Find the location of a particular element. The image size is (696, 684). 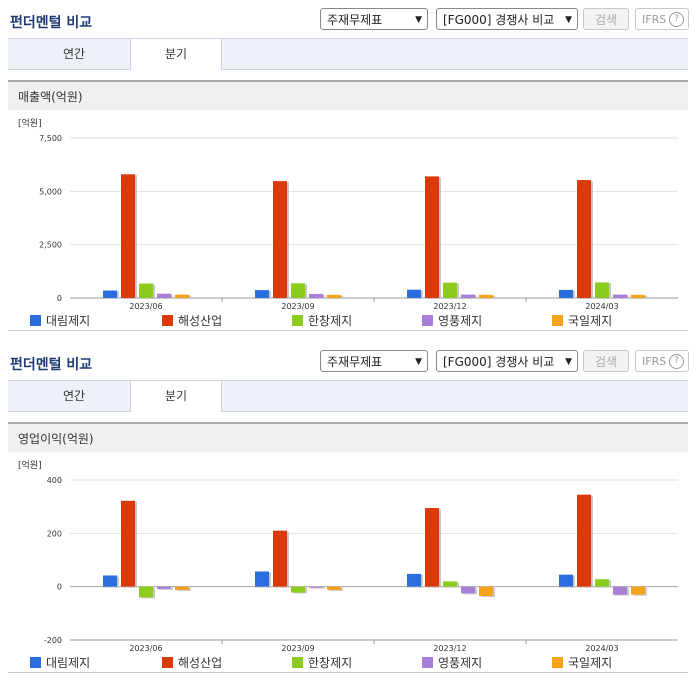

y-tick-label: 2,500 is located at coordinates (50, 245).